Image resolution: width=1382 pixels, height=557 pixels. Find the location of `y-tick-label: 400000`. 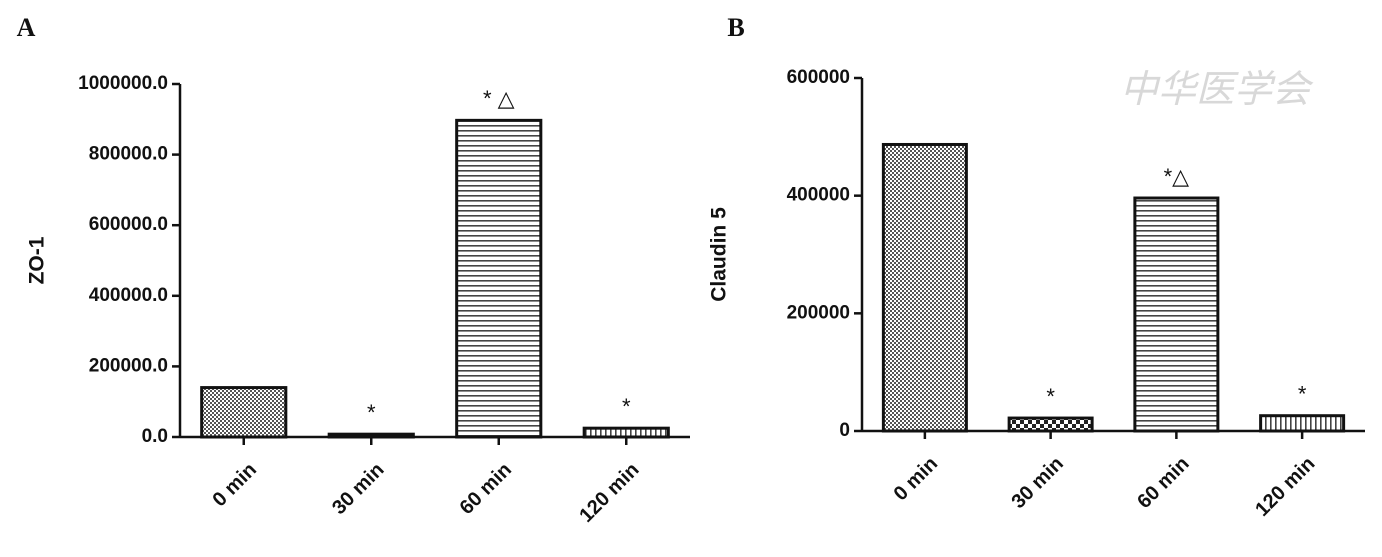

y-tick-label: 400000 is located at coordinates (818, 195).